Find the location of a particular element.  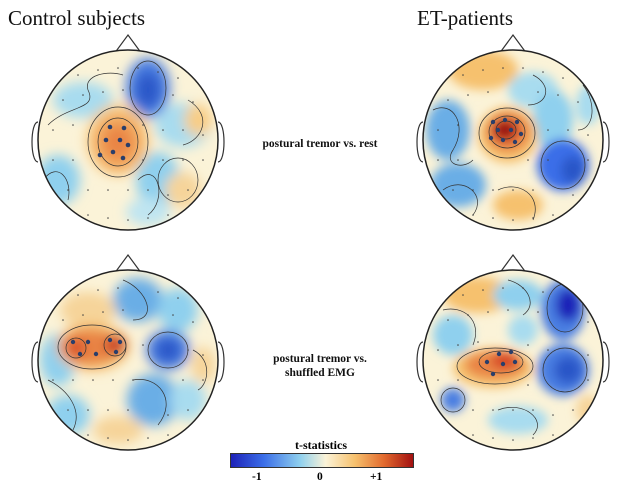

topomap-control-rest is located at coordinates (128, 132).